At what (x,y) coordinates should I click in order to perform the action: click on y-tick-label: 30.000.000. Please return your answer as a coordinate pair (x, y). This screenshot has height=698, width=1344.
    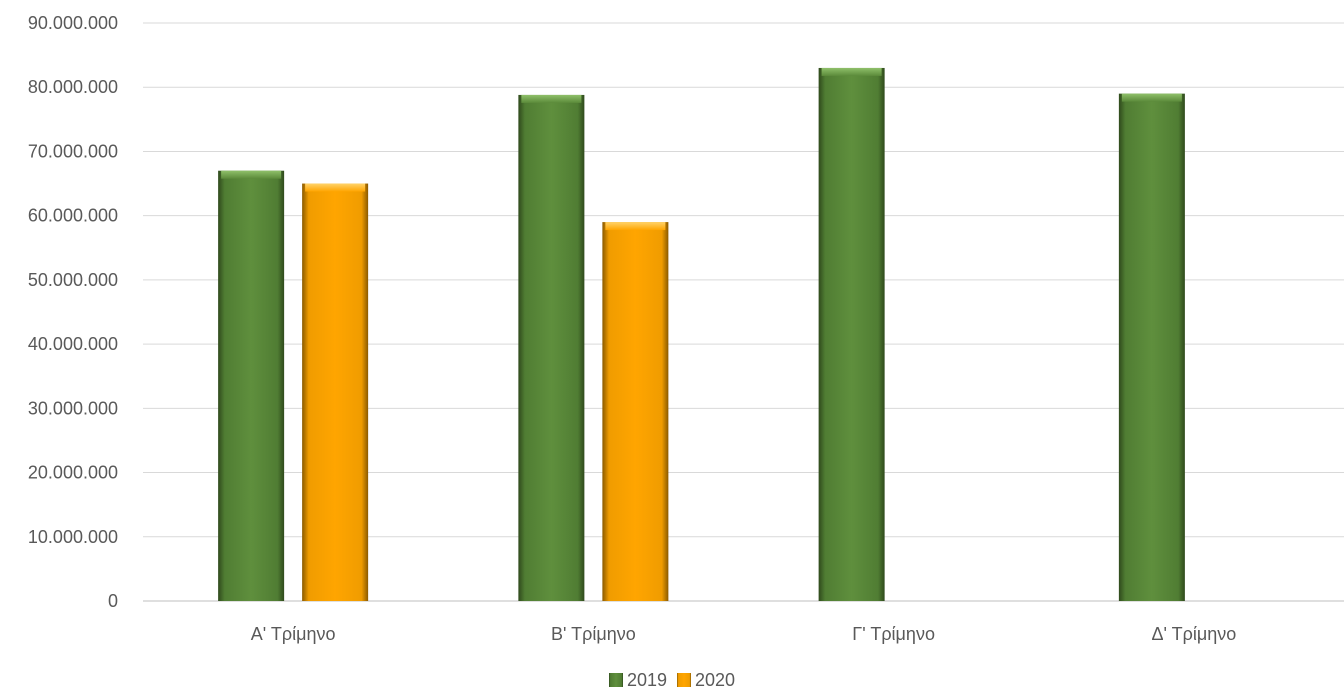
    Looking at the image, I should click on (73, 408).